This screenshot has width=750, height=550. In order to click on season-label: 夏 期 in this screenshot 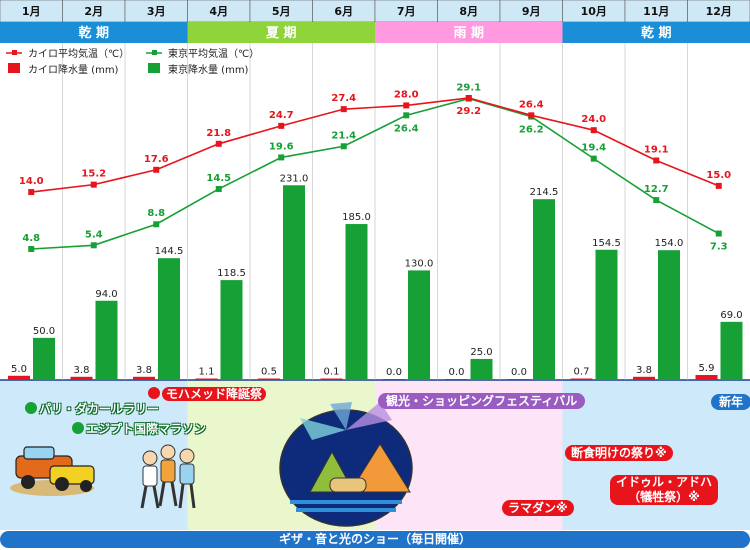, I will do `click(281, 33)`.